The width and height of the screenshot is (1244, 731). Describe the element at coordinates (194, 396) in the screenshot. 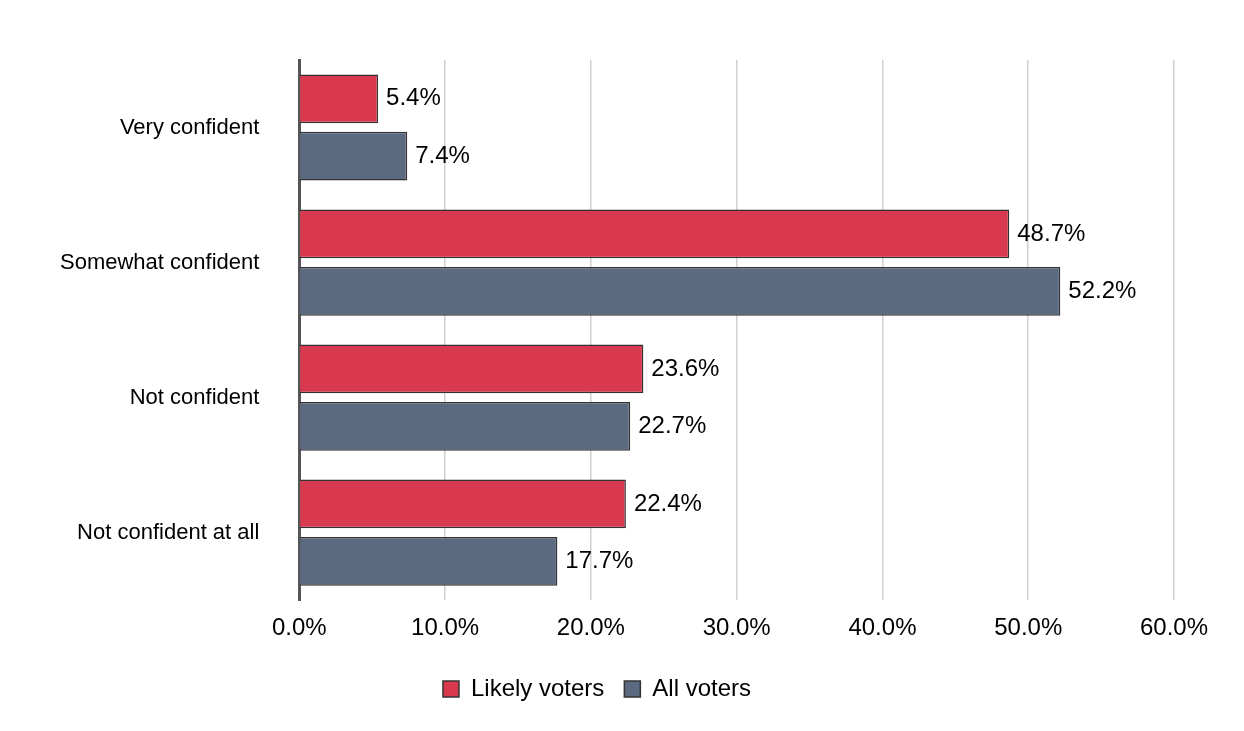

I see `y-tick-label: Not confident` at that location.